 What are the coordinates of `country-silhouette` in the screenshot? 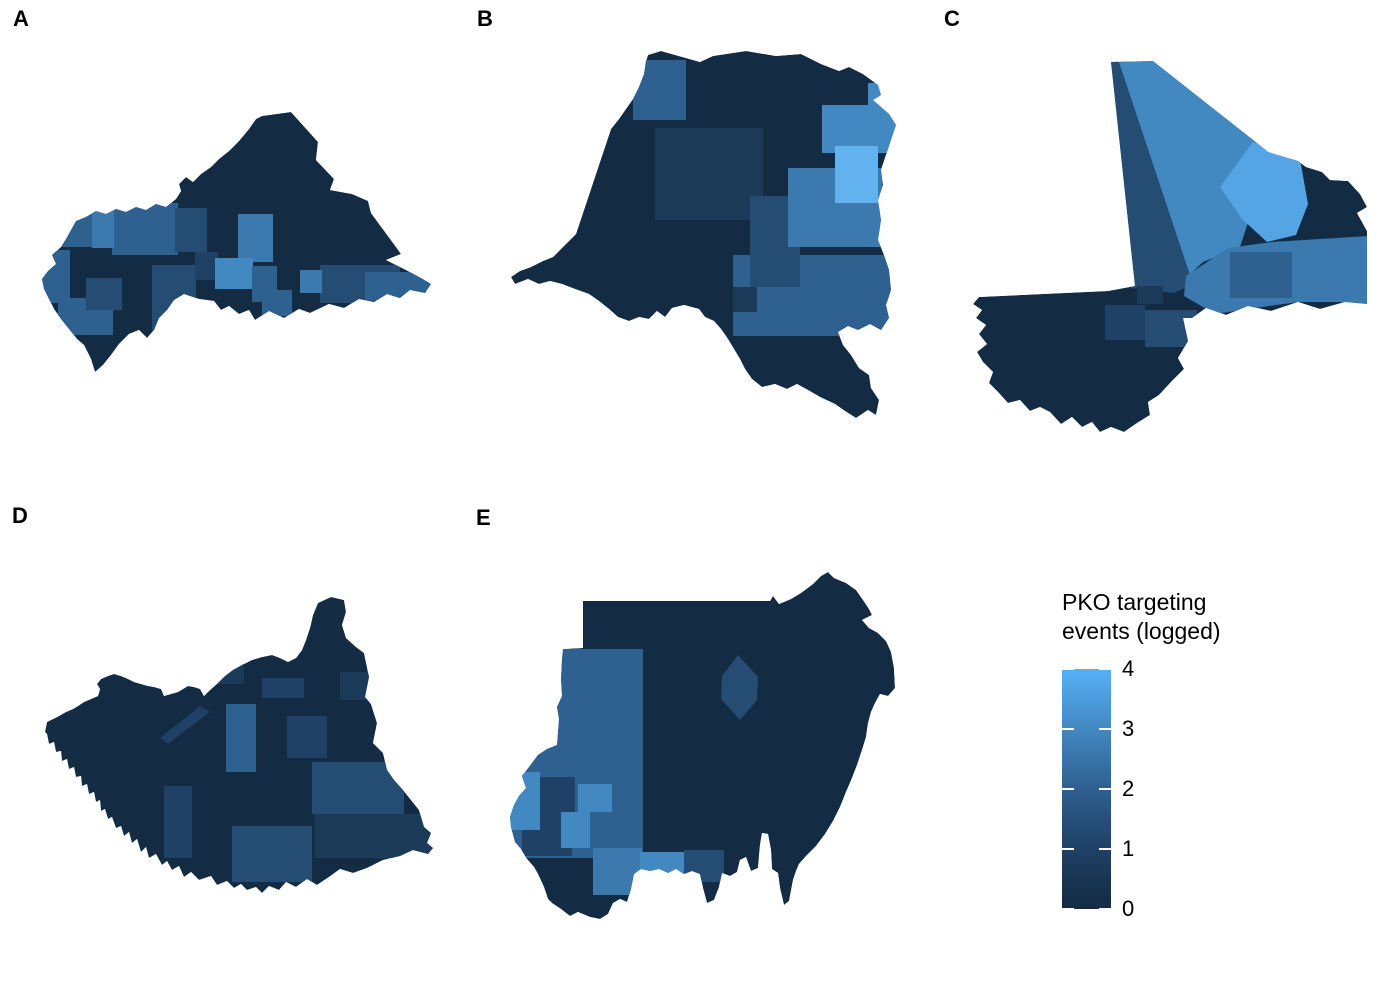 It's located at (236, 242).